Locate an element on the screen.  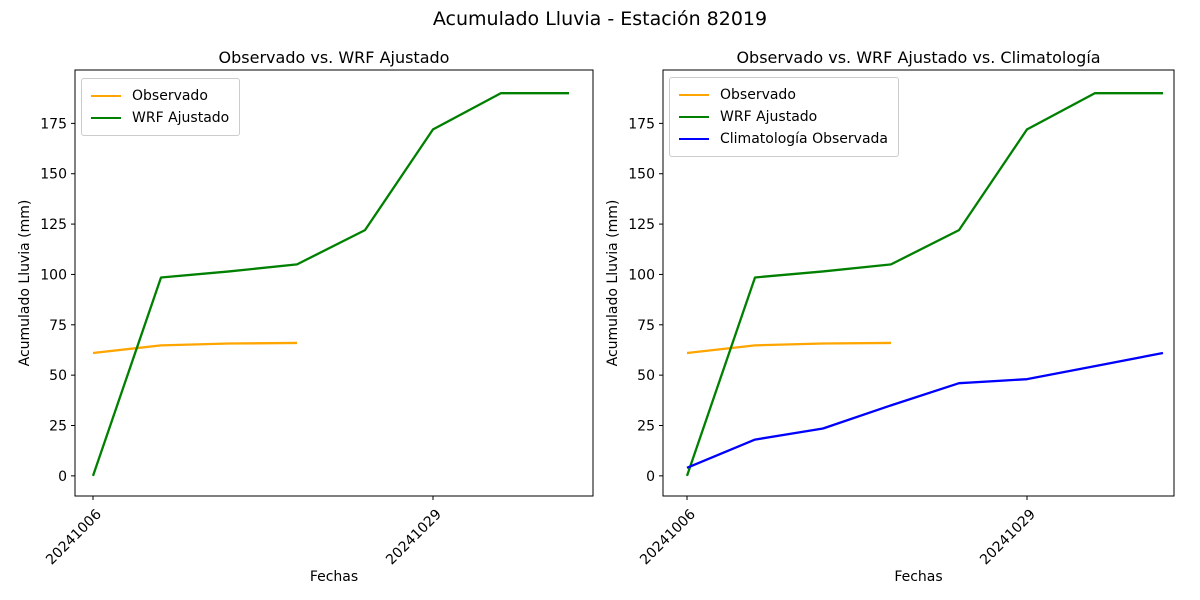
left-chart-legend: Observado WRF Ajustado is located at coordinates (161, 107).